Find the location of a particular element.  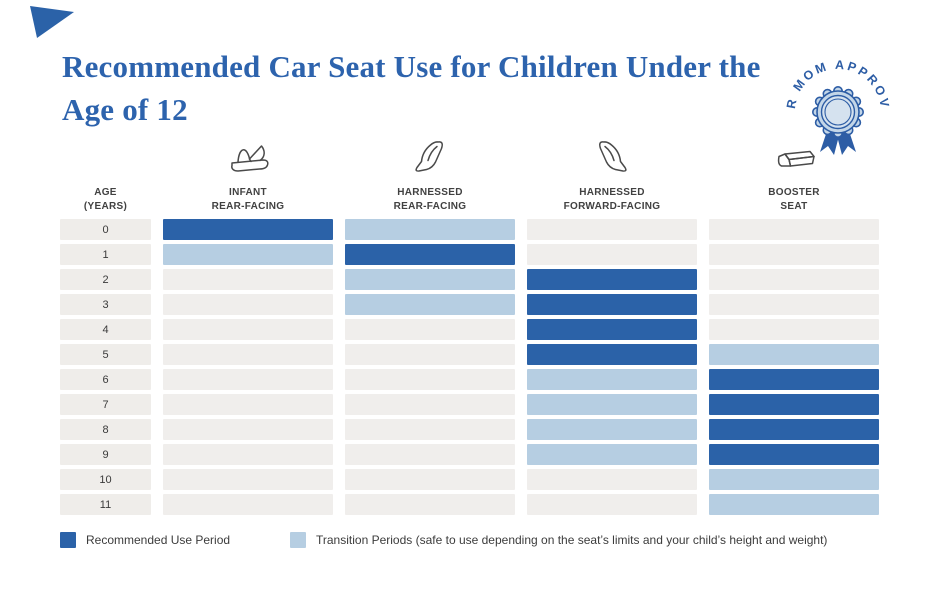

table-row: 4 is located at coordinates (469, 329).